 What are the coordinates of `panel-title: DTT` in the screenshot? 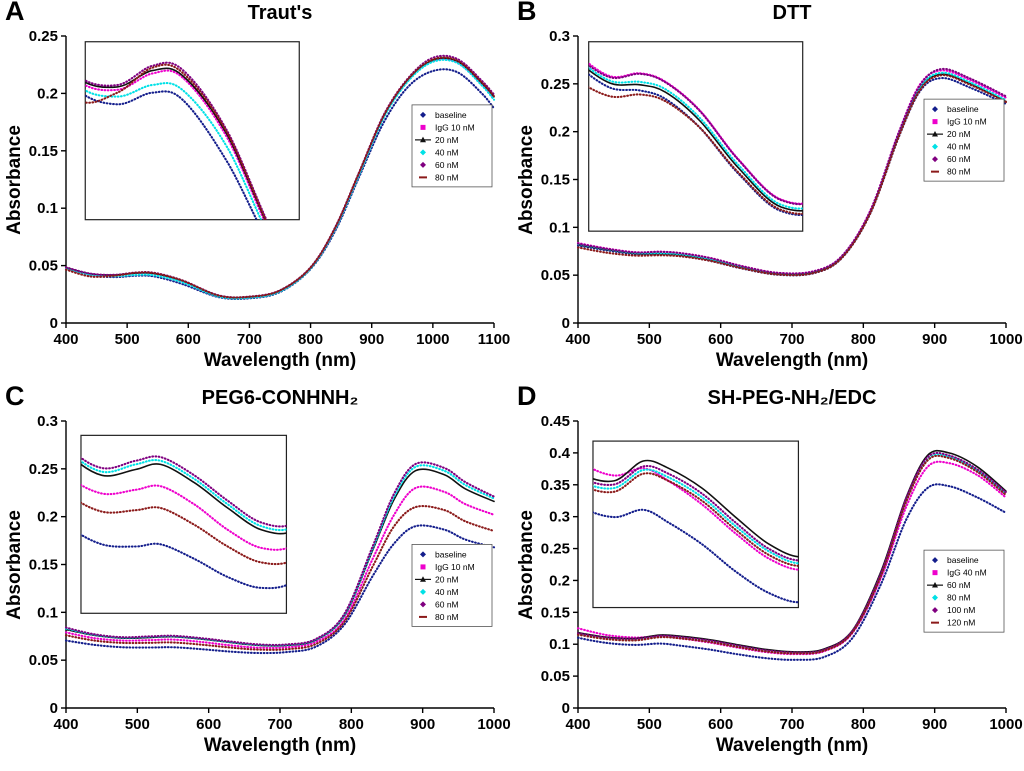 It's located at (792, 13).